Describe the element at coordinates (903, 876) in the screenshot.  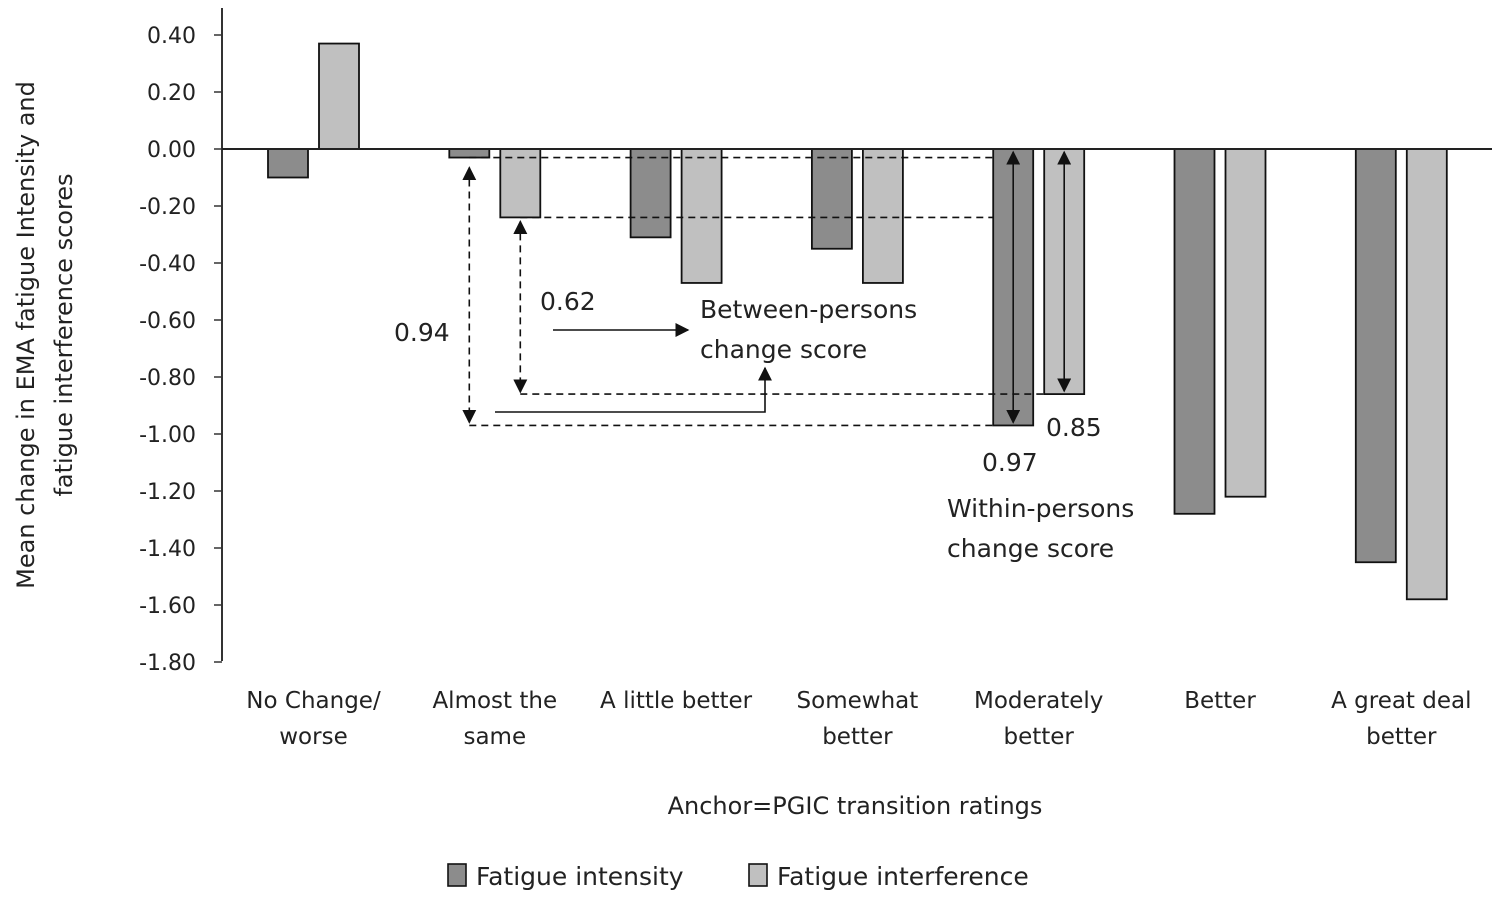
I see `legend-label: Fatigue interference` at that location.